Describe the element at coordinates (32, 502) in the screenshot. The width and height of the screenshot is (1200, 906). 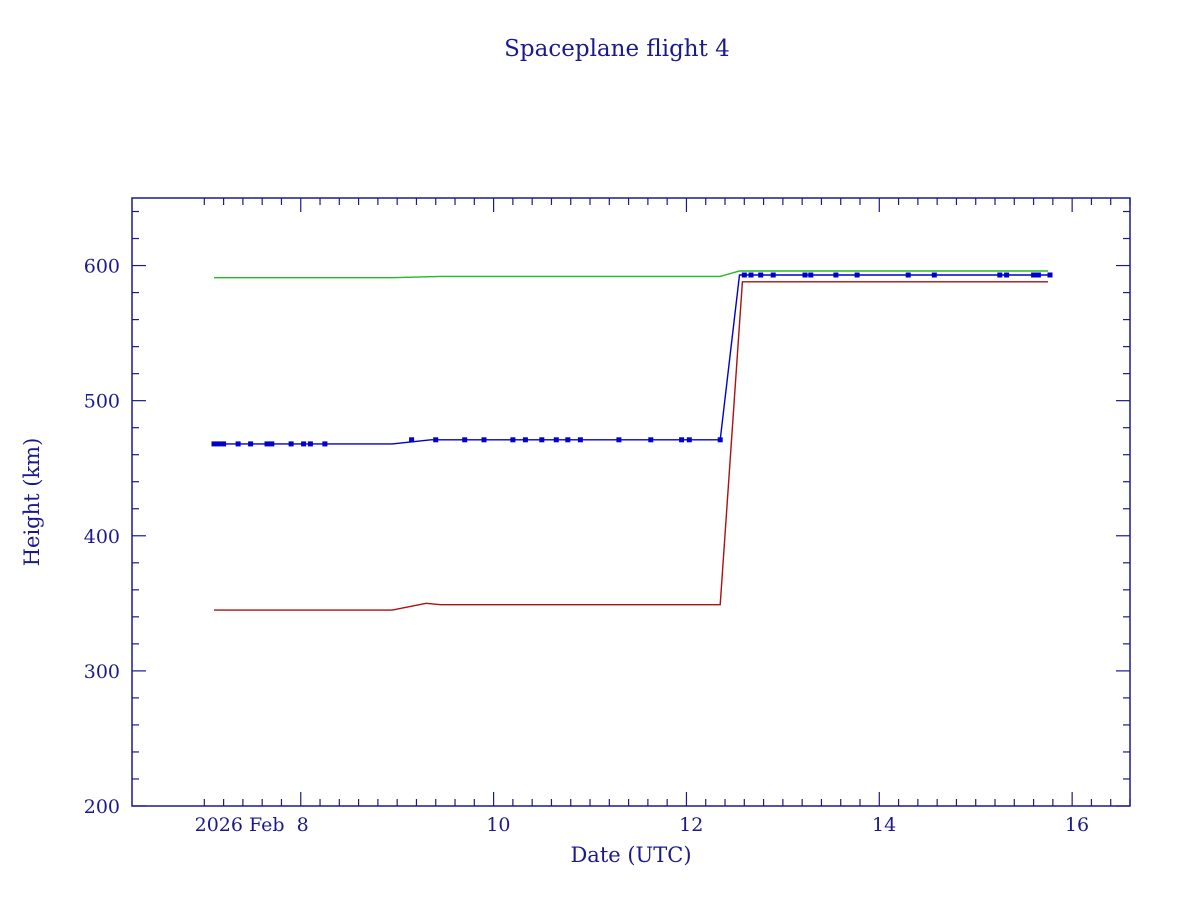
I see `y-axis-label: Height (km)` at that location.